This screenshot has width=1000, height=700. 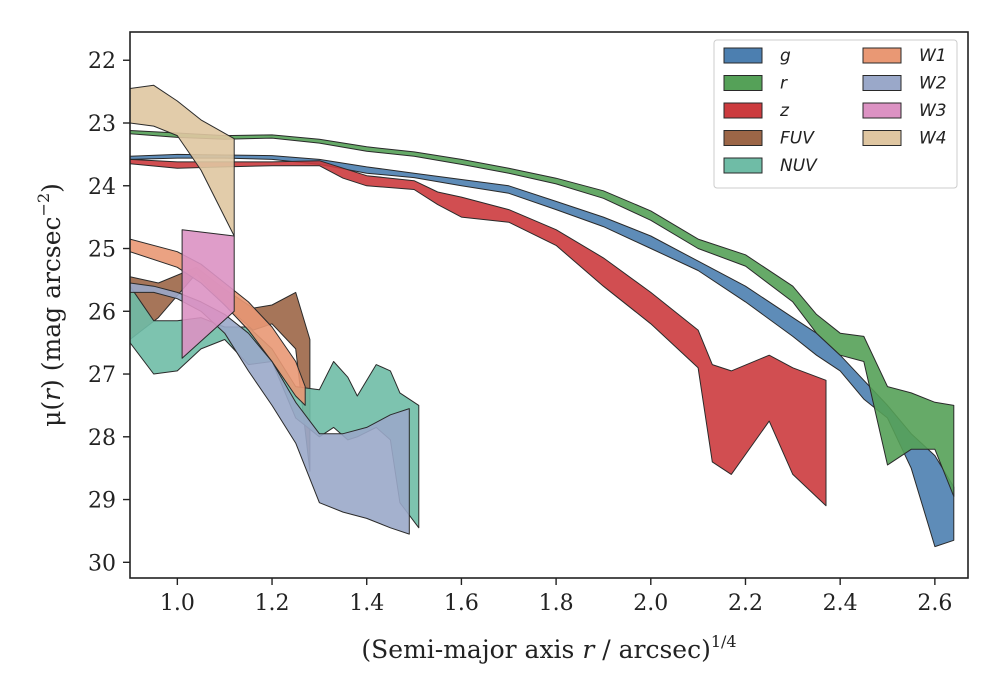 What do you see at coordinates (882, 83) in the screenshot?
I see `legend-swatch-w2` at bounding box center [882, 83].